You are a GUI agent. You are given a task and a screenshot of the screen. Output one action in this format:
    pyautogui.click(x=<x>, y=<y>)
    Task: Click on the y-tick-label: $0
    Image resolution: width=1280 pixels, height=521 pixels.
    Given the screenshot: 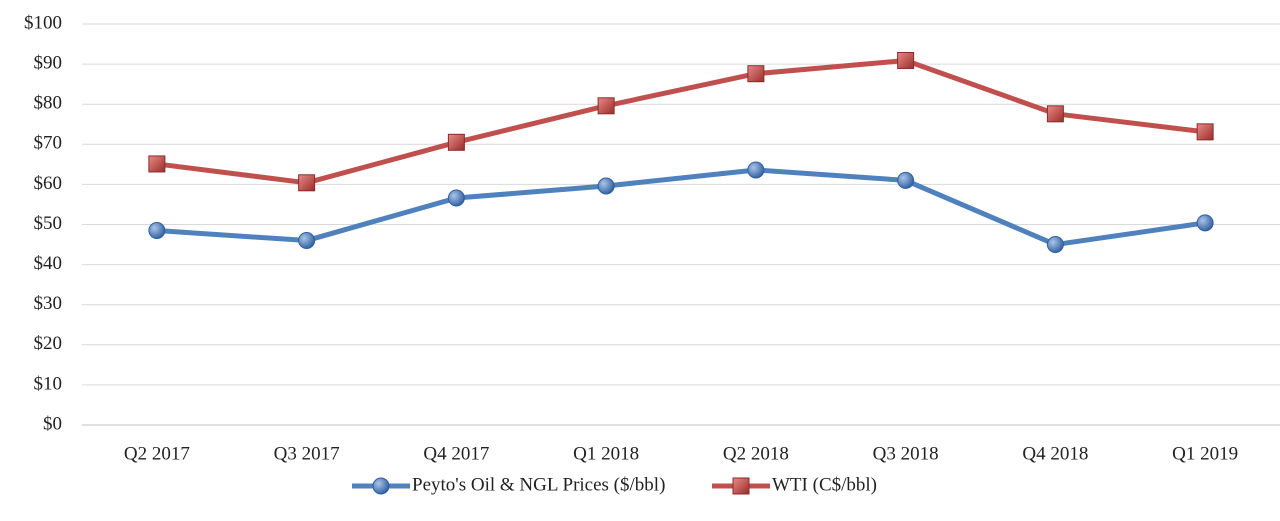 What is the action you would take?
    pyautogui.click(x=52, y=423)
    